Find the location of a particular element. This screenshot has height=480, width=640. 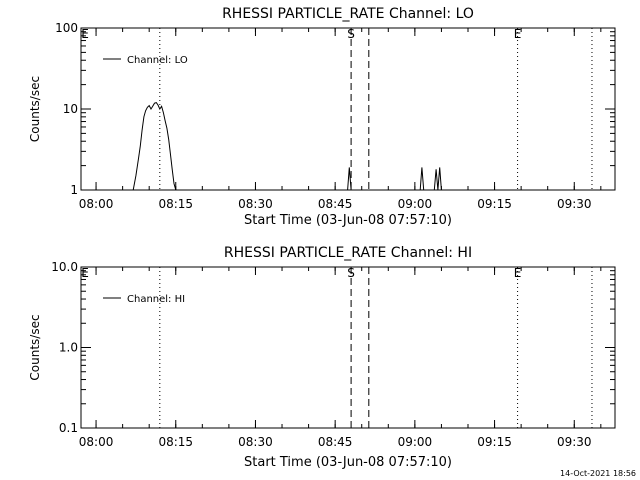

footer-timestamp: 14-Oct-2021 18:56 is located at coordinates (598, 473).